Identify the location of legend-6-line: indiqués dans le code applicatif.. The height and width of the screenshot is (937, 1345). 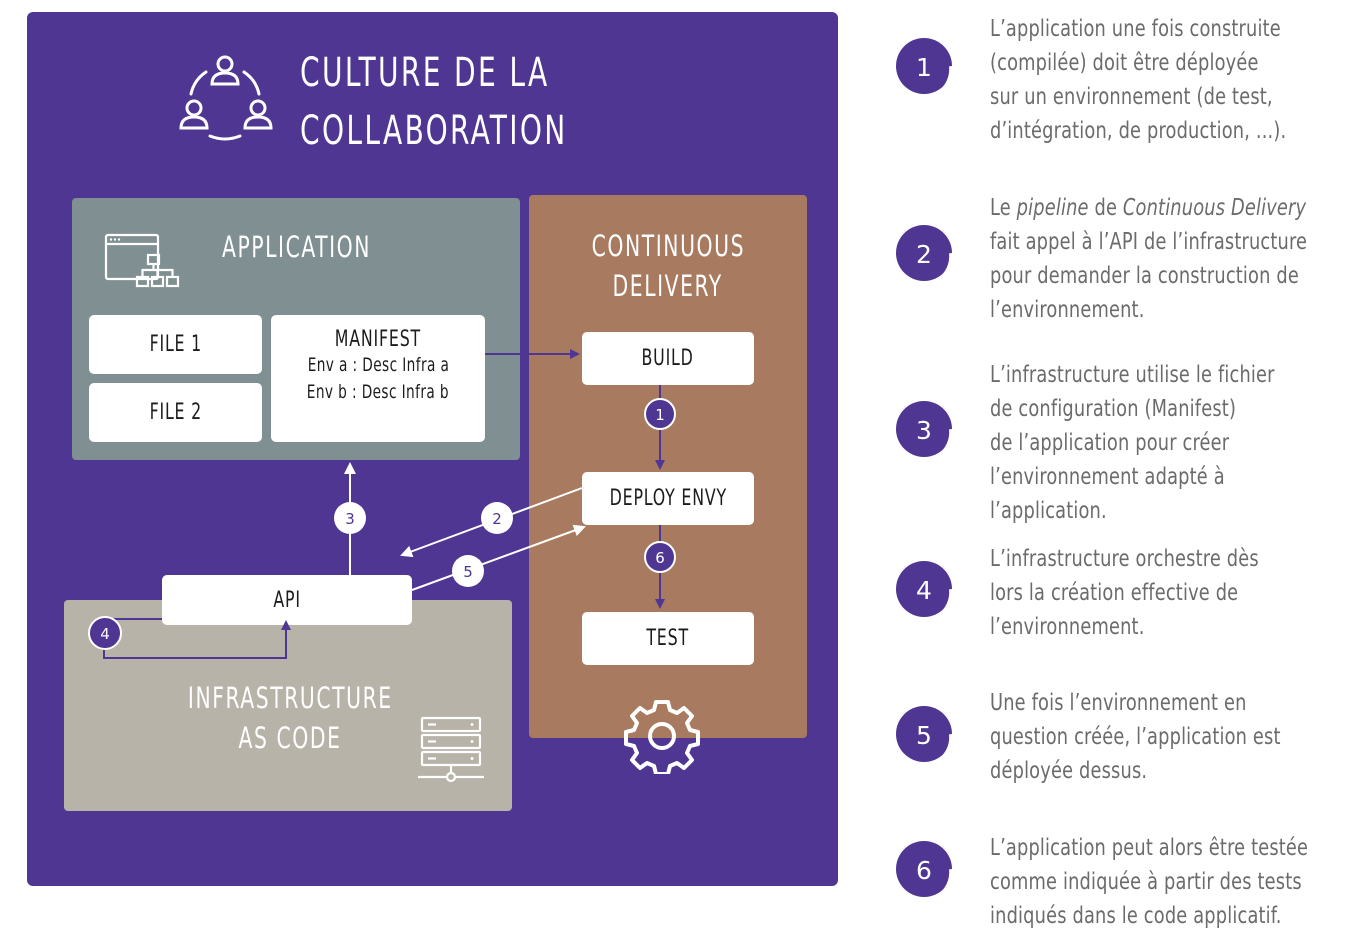
(1136, 916).